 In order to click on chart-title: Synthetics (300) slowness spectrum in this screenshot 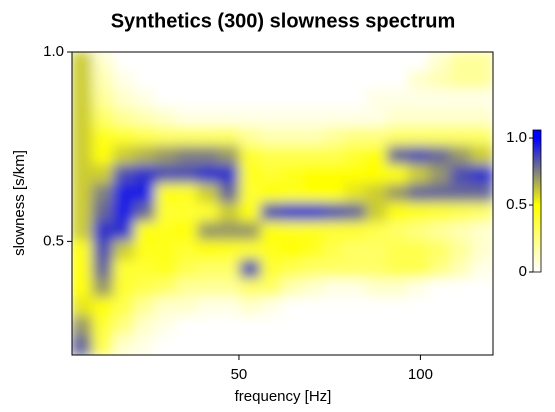, I will do `click(283, 21)`.